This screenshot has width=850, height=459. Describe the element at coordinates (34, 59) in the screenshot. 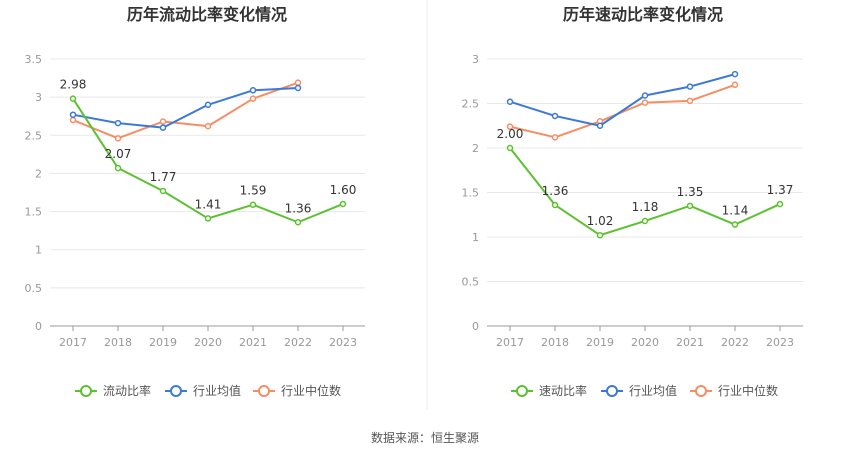

I see `y-tick-label: 3.5` at that location.